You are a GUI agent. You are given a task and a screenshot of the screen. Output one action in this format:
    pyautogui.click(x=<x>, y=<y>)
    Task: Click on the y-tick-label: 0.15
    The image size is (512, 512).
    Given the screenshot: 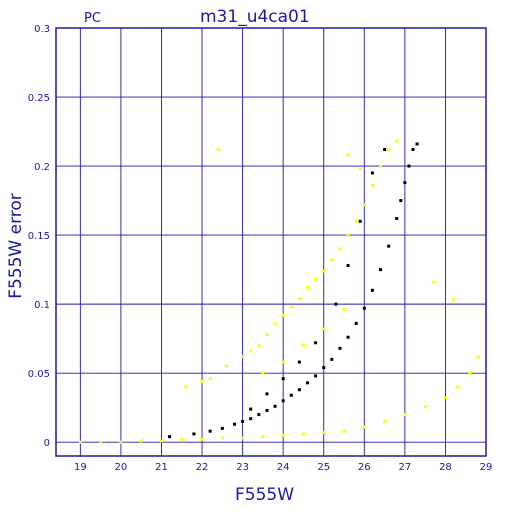 What is the action you would take?
    pyautogui.click(x=39, y=236)
    